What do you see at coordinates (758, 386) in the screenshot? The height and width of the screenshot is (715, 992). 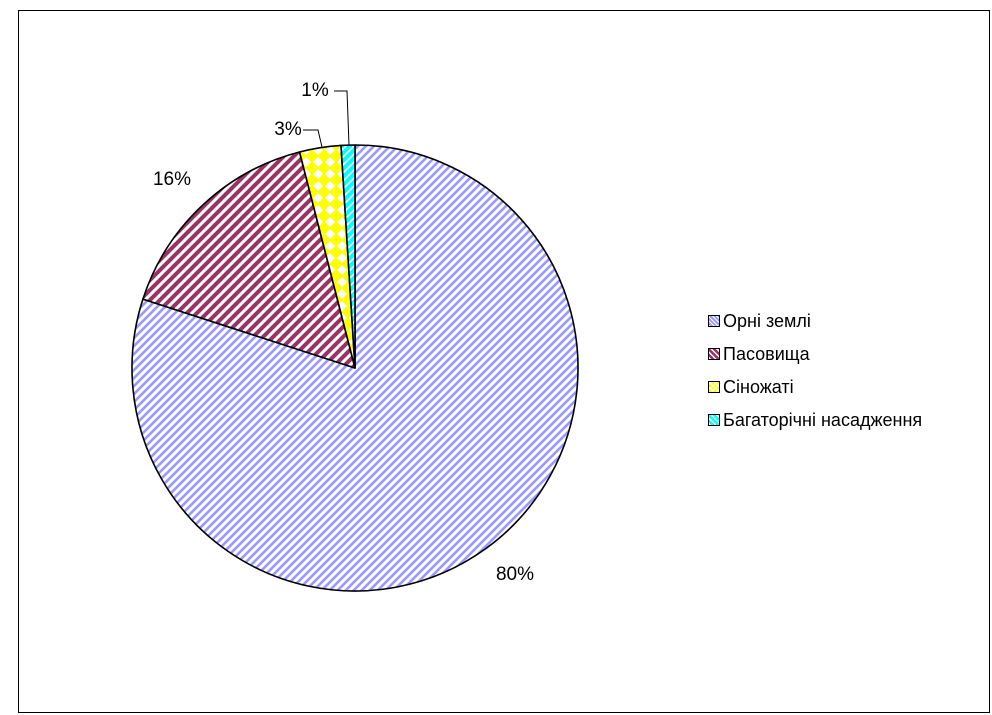 I see `legend-label: Сіножаті` at bounding box center [758, 386].